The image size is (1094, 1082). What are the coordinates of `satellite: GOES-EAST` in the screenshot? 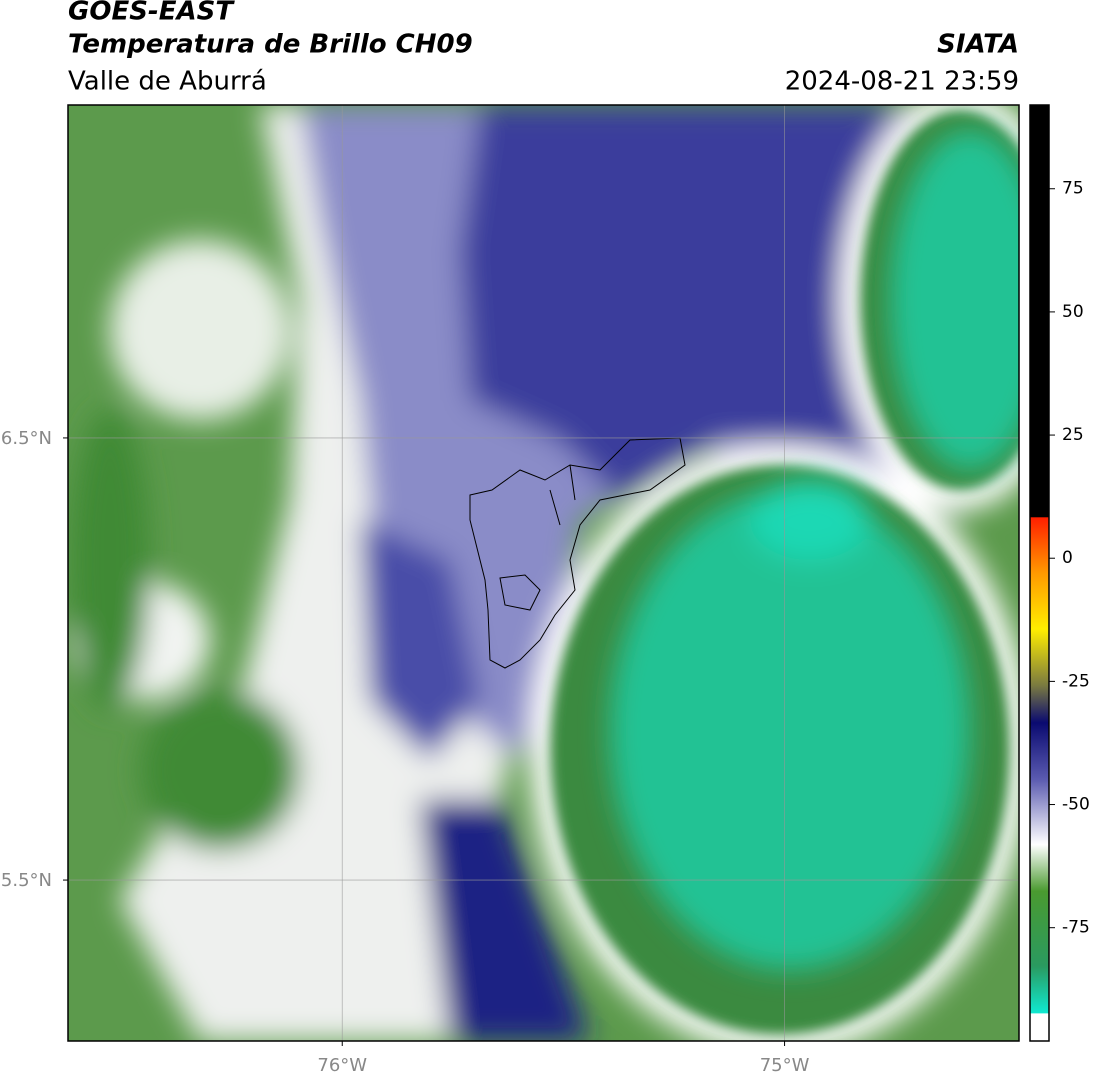 It's located at (151, 13).